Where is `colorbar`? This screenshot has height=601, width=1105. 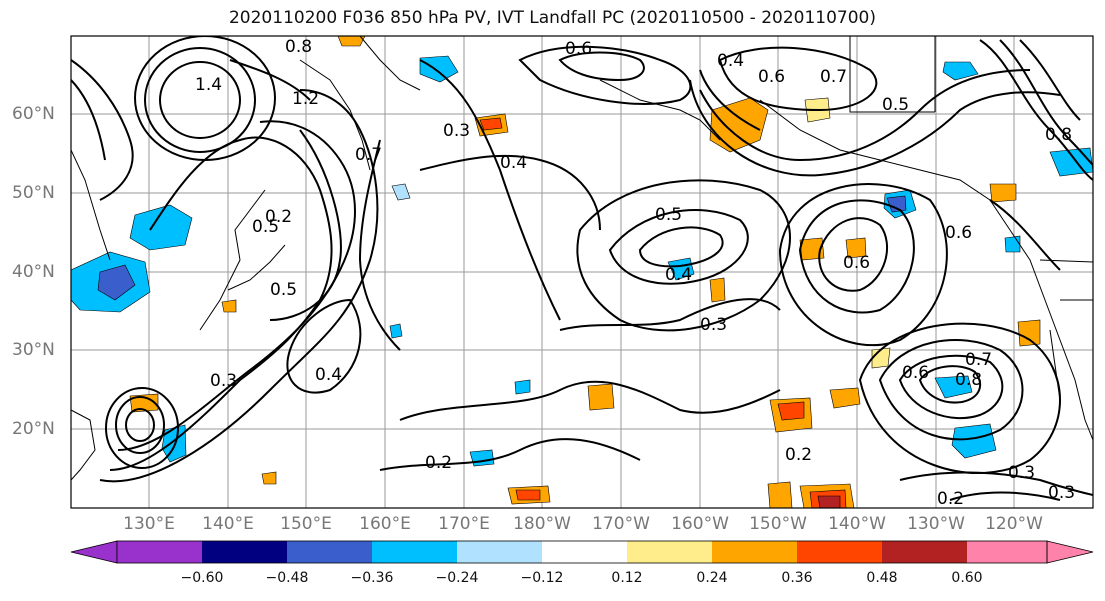 colorbar is located at coordinates (582, 552).